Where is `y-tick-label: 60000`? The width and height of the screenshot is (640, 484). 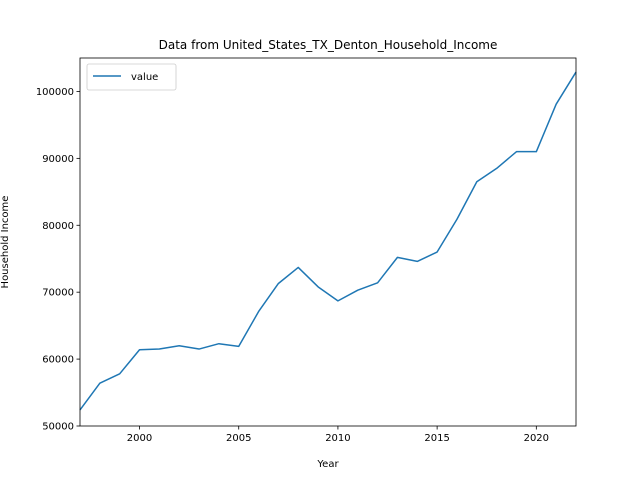 y-tick-label: 60000 is located at coordinates (58, 360).